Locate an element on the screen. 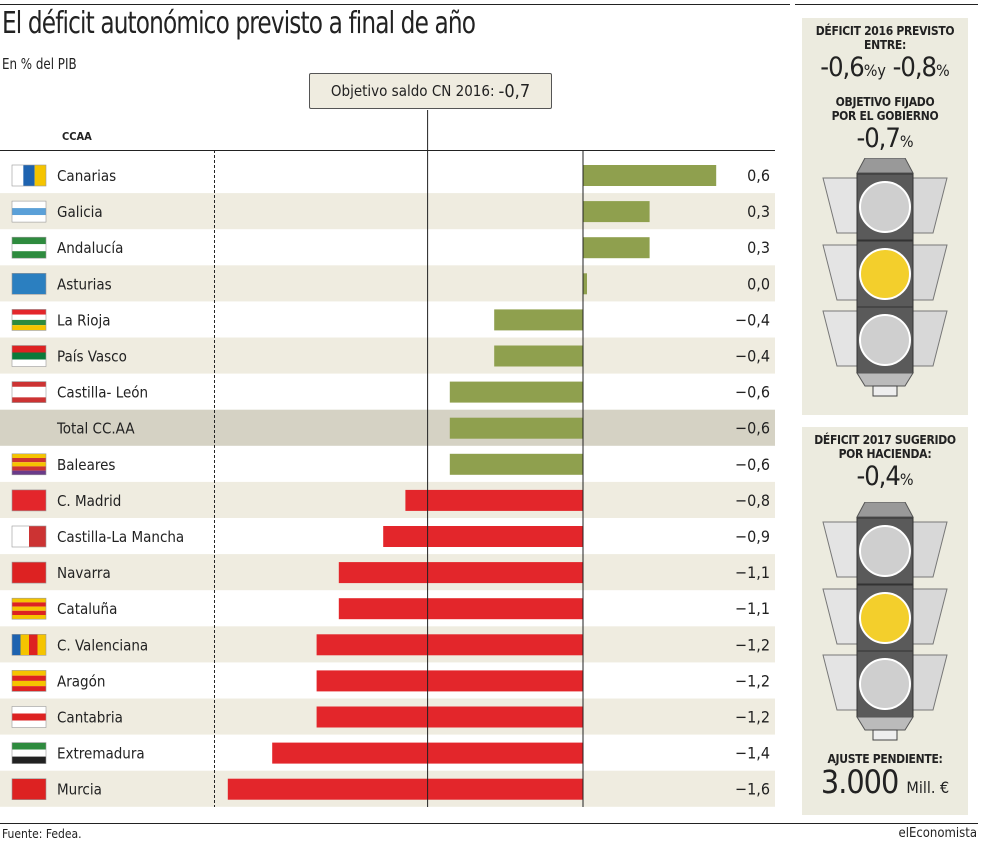 This screenshot has height=844, width=983. category-label: Asturias is located at coordinates (84, 284).